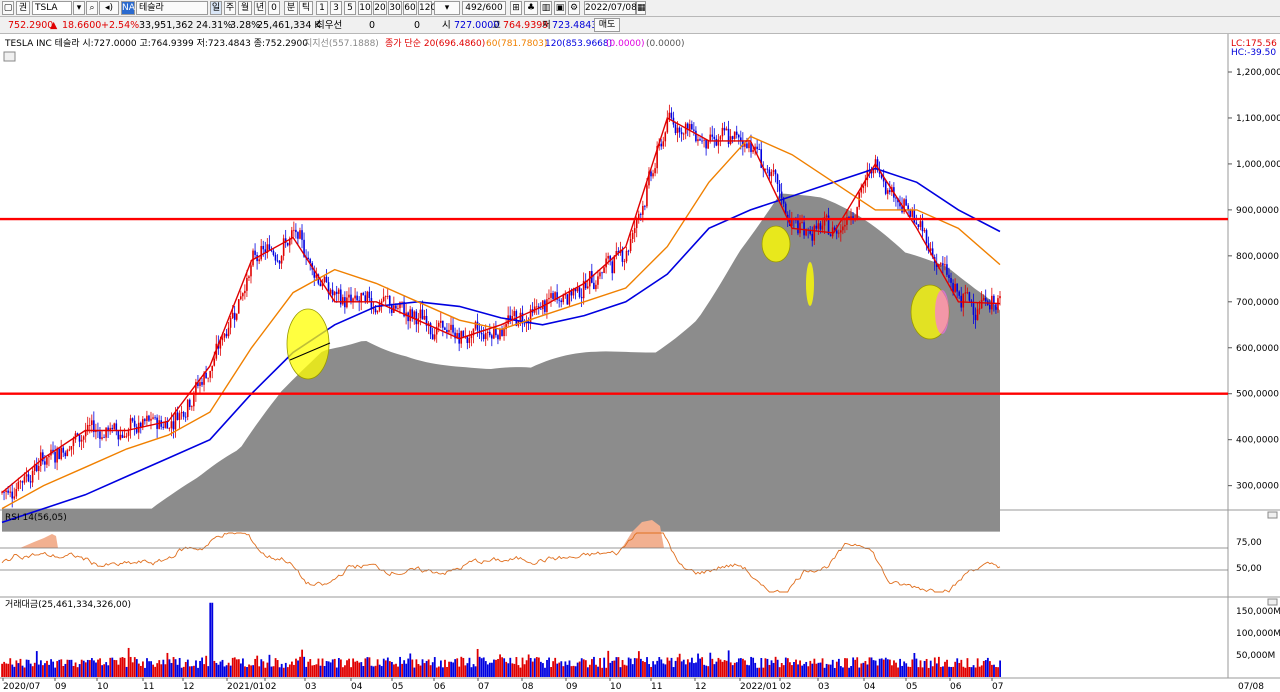 This screenshot has width=1280, height=692. Describe the element at coordinates (410, 8) in the screenshot. I see `minute-step-60: 60` at that location.